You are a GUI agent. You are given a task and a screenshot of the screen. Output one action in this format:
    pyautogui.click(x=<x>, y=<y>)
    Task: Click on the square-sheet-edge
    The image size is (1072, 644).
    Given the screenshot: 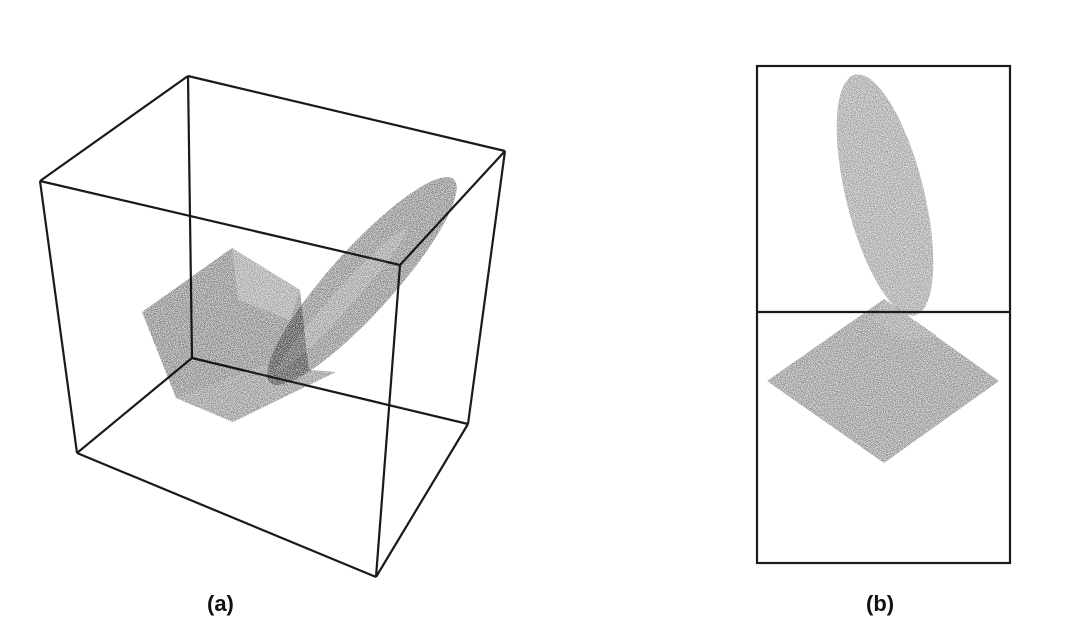 What is the action you would take?
    pyautogui.click(x=256, y=394)
    